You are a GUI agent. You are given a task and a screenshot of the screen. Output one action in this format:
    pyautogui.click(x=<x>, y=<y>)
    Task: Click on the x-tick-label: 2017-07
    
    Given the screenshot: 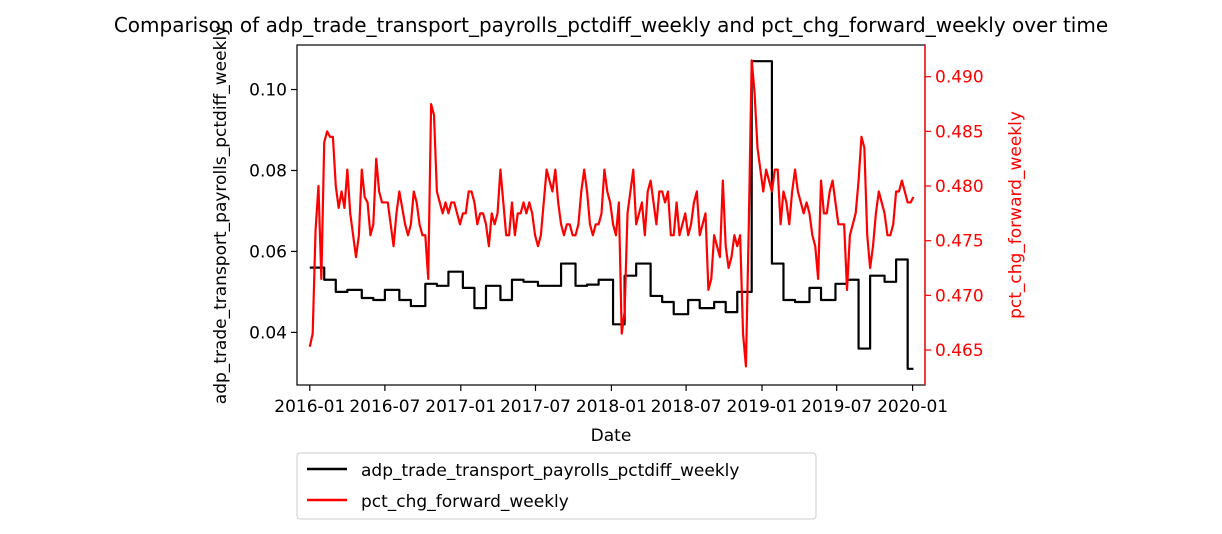 What is the action you would take?
    pyautogui.click(x=535, y=407)
    